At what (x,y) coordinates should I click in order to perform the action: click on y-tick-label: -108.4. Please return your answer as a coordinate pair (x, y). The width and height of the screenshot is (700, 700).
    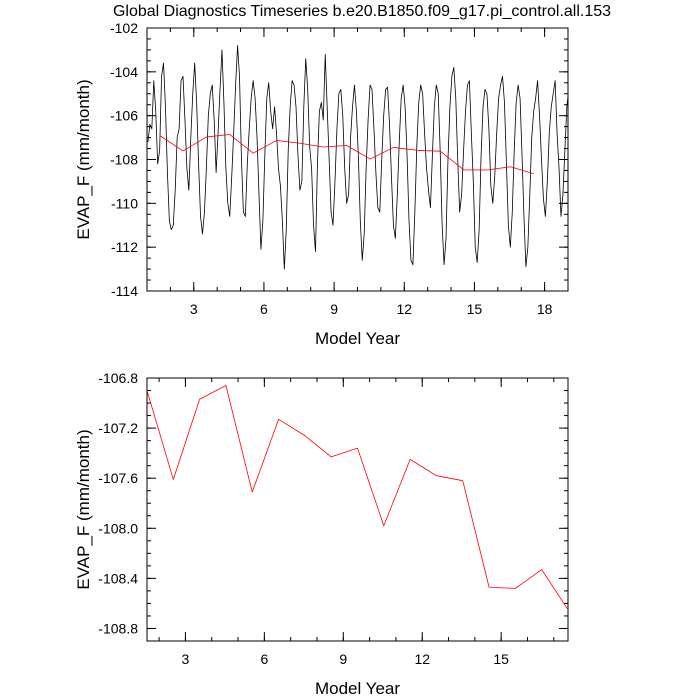
    Looking at the image, I should click on (118, 578).